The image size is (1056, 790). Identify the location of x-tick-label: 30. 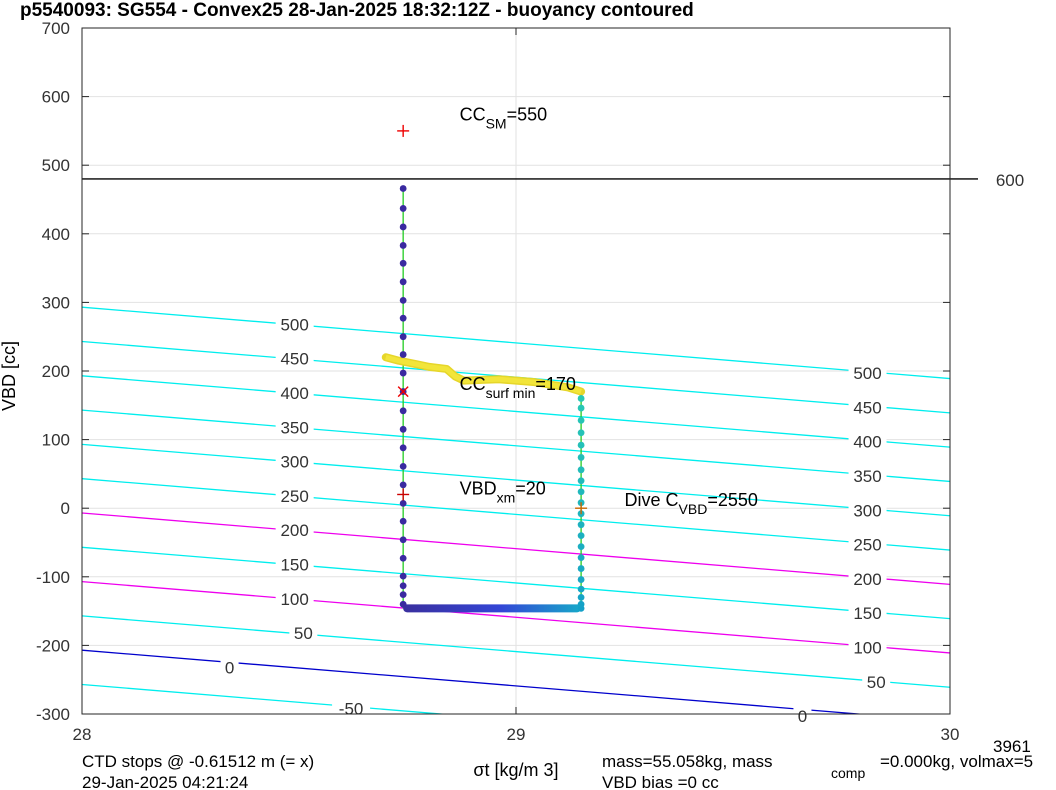
(950, 734).